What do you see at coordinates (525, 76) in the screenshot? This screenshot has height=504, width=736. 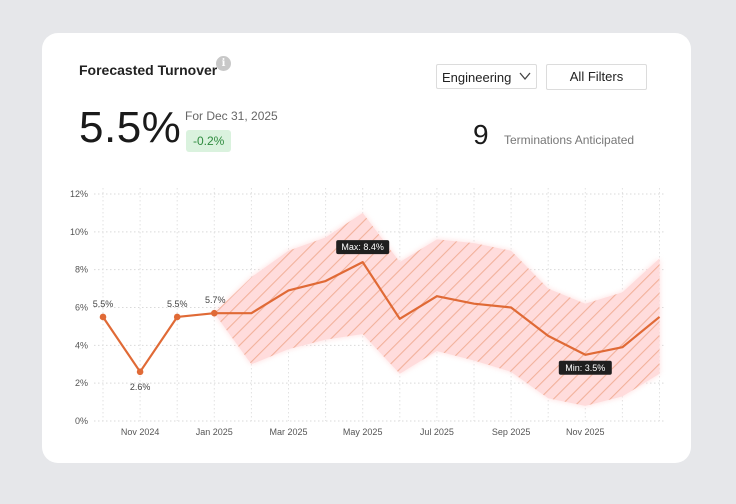 I see `chevron-down-icon` at bounding box center [525, 76].